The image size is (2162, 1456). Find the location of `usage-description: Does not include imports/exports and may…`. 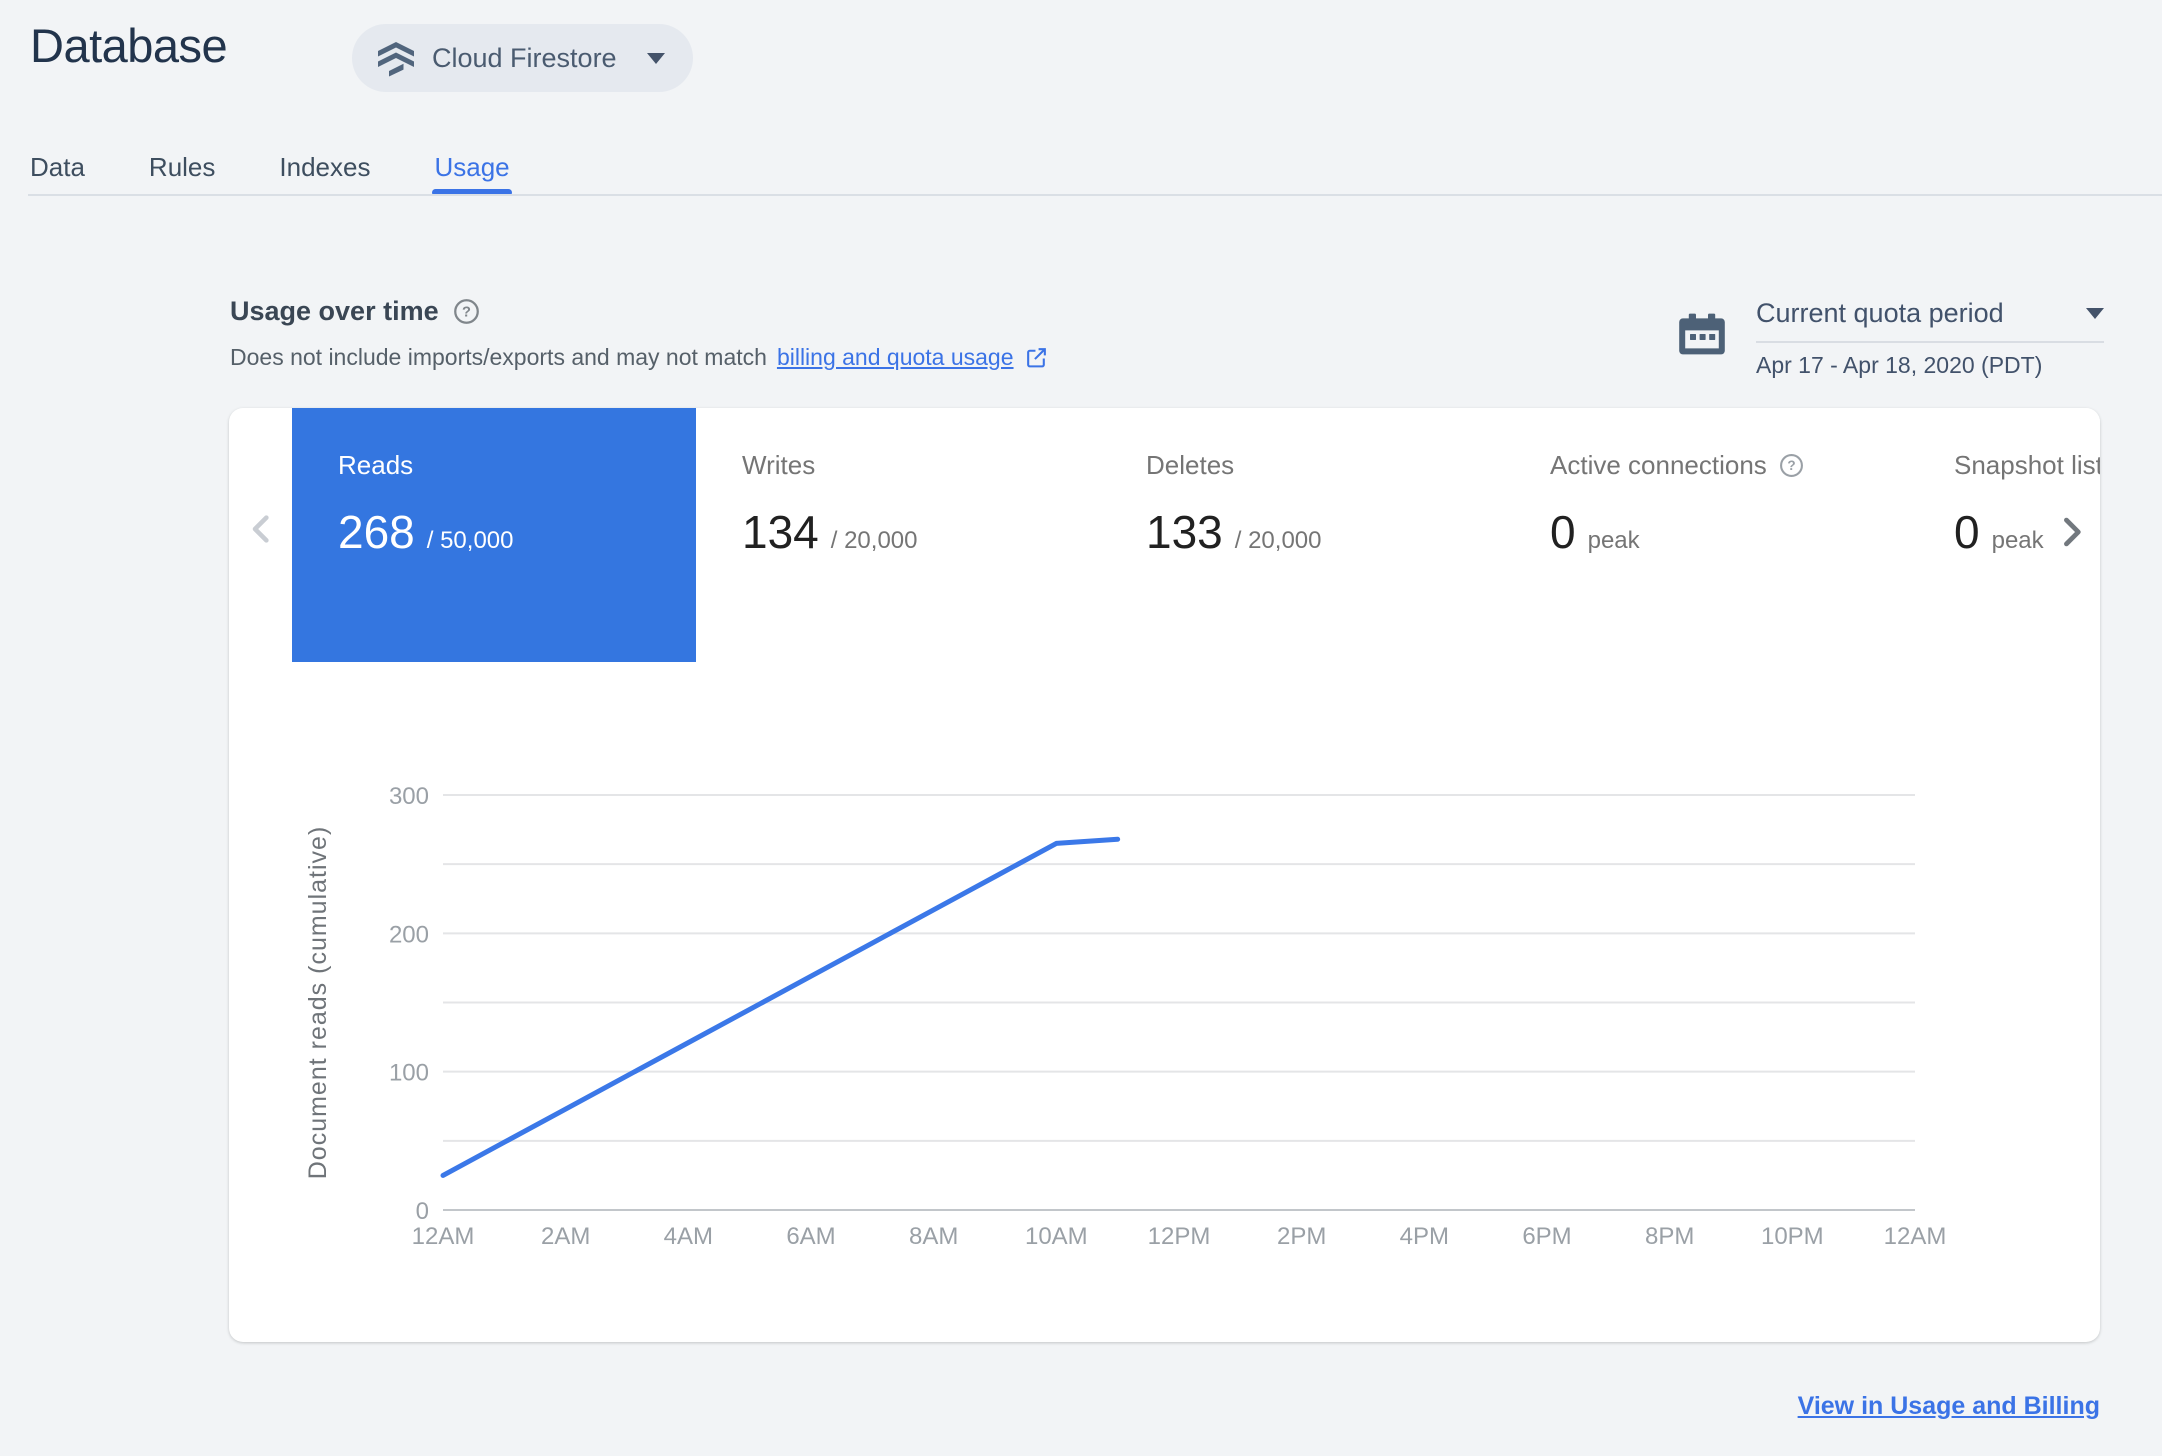

usage-description: Does not include imports/exports and may… is located at coordinates (639, 357).